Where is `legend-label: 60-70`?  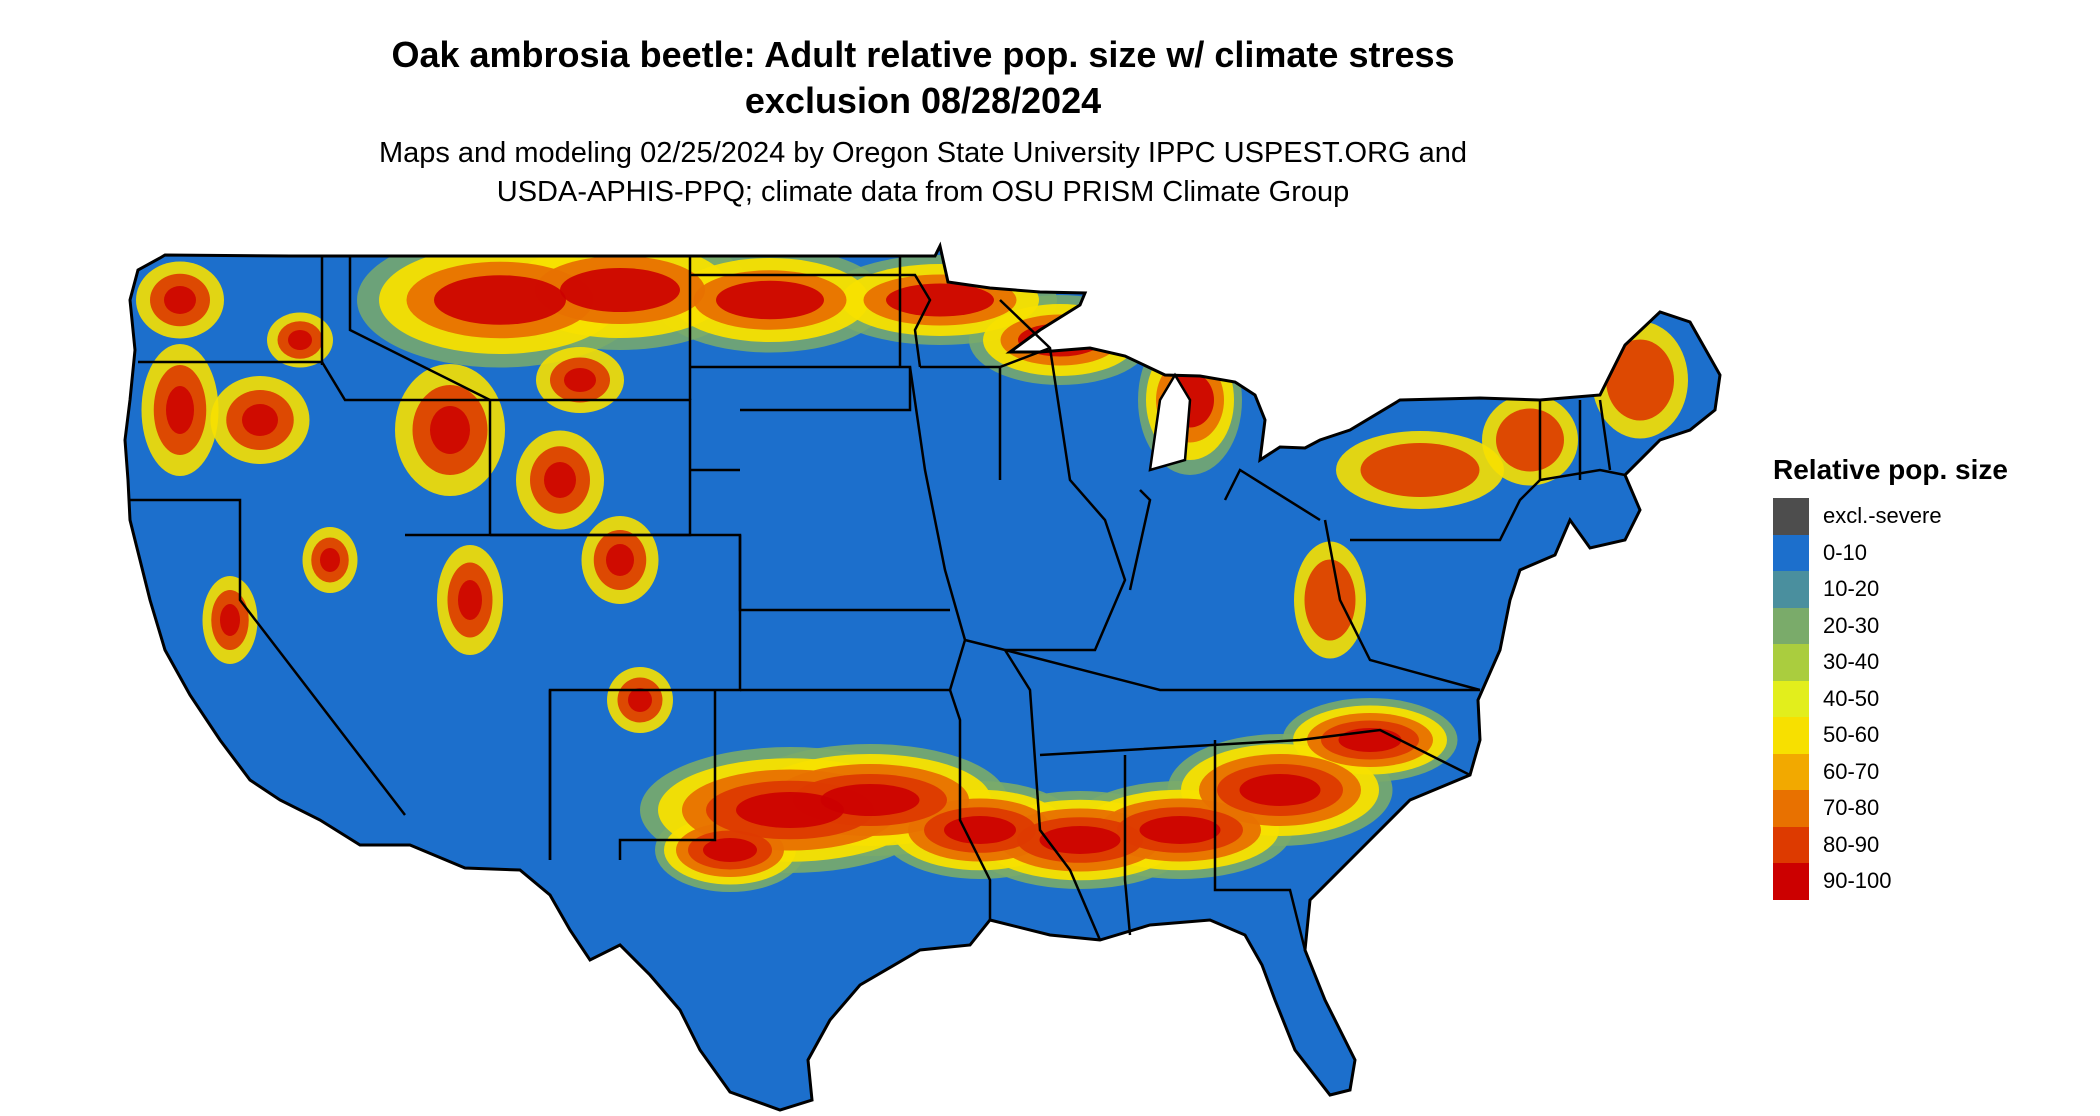
legend-label: 60-70 is located at coordinates (1851, 771).